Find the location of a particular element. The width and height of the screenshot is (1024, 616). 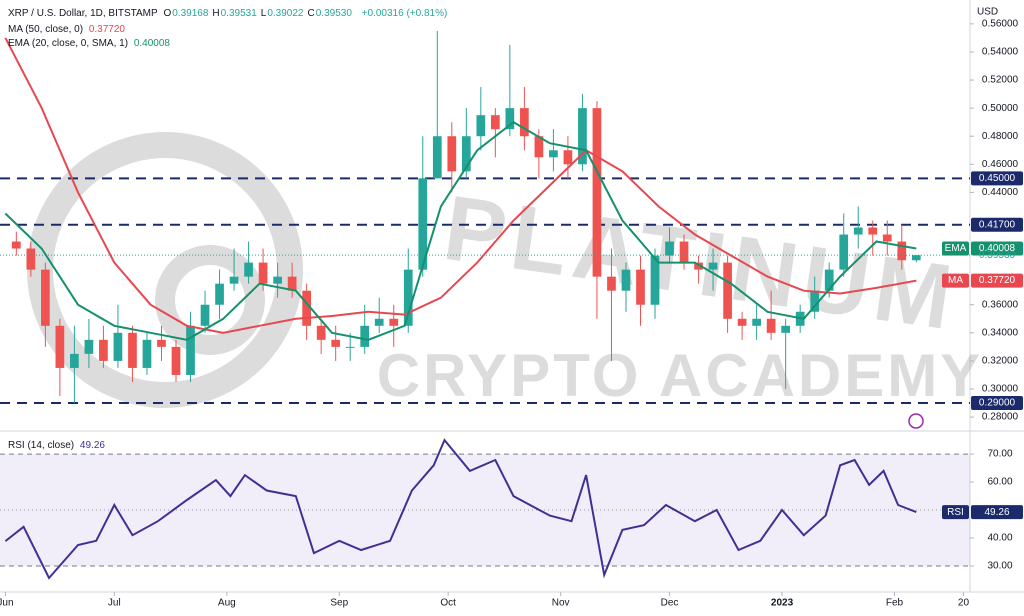

ma-line-tag-box is located at coordinates (955, 280).